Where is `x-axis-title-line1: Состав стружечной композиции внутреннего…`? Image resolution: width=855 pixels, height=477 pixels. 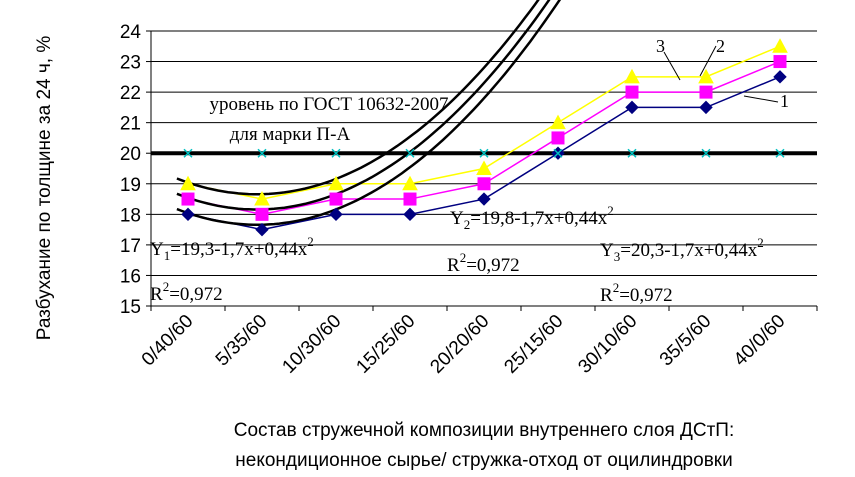
x-axis-title-line1: Состав стружечной композиции внутреннего… is located at coordinates (484, 430).